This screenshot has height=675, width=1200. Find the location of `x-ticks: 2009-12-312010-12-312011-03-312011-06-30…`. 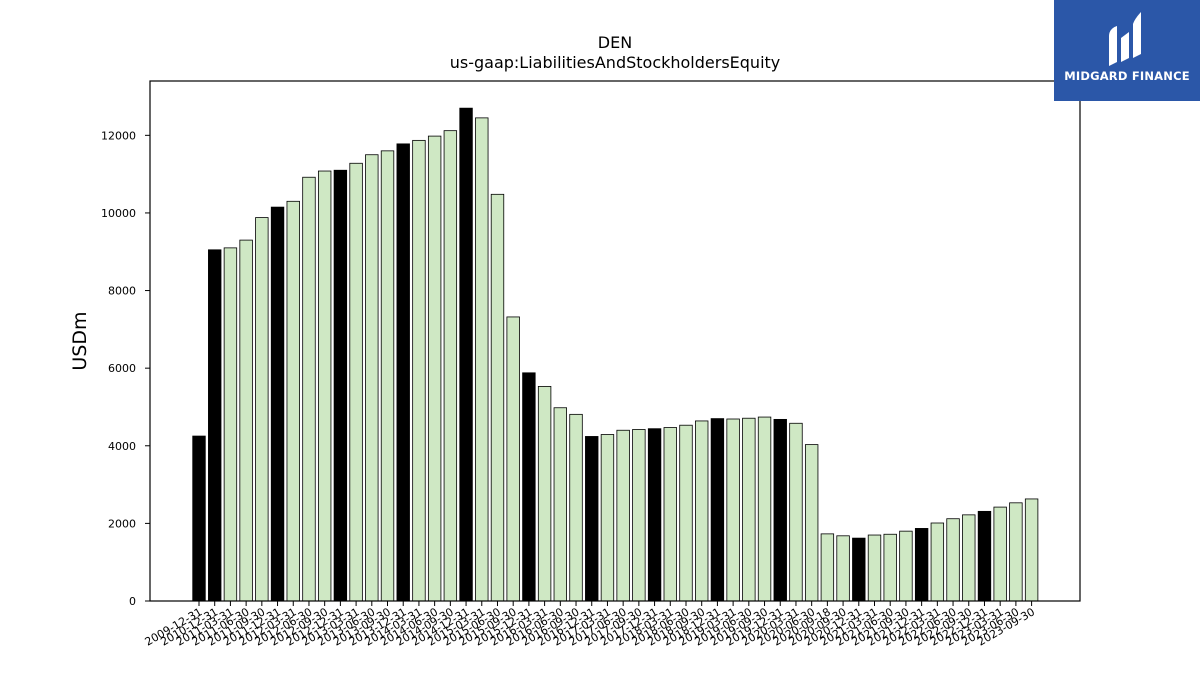

x-ticks: 2009-12-312010-12-312011-03-312011-06-30… is located at coordinates (590, 625).